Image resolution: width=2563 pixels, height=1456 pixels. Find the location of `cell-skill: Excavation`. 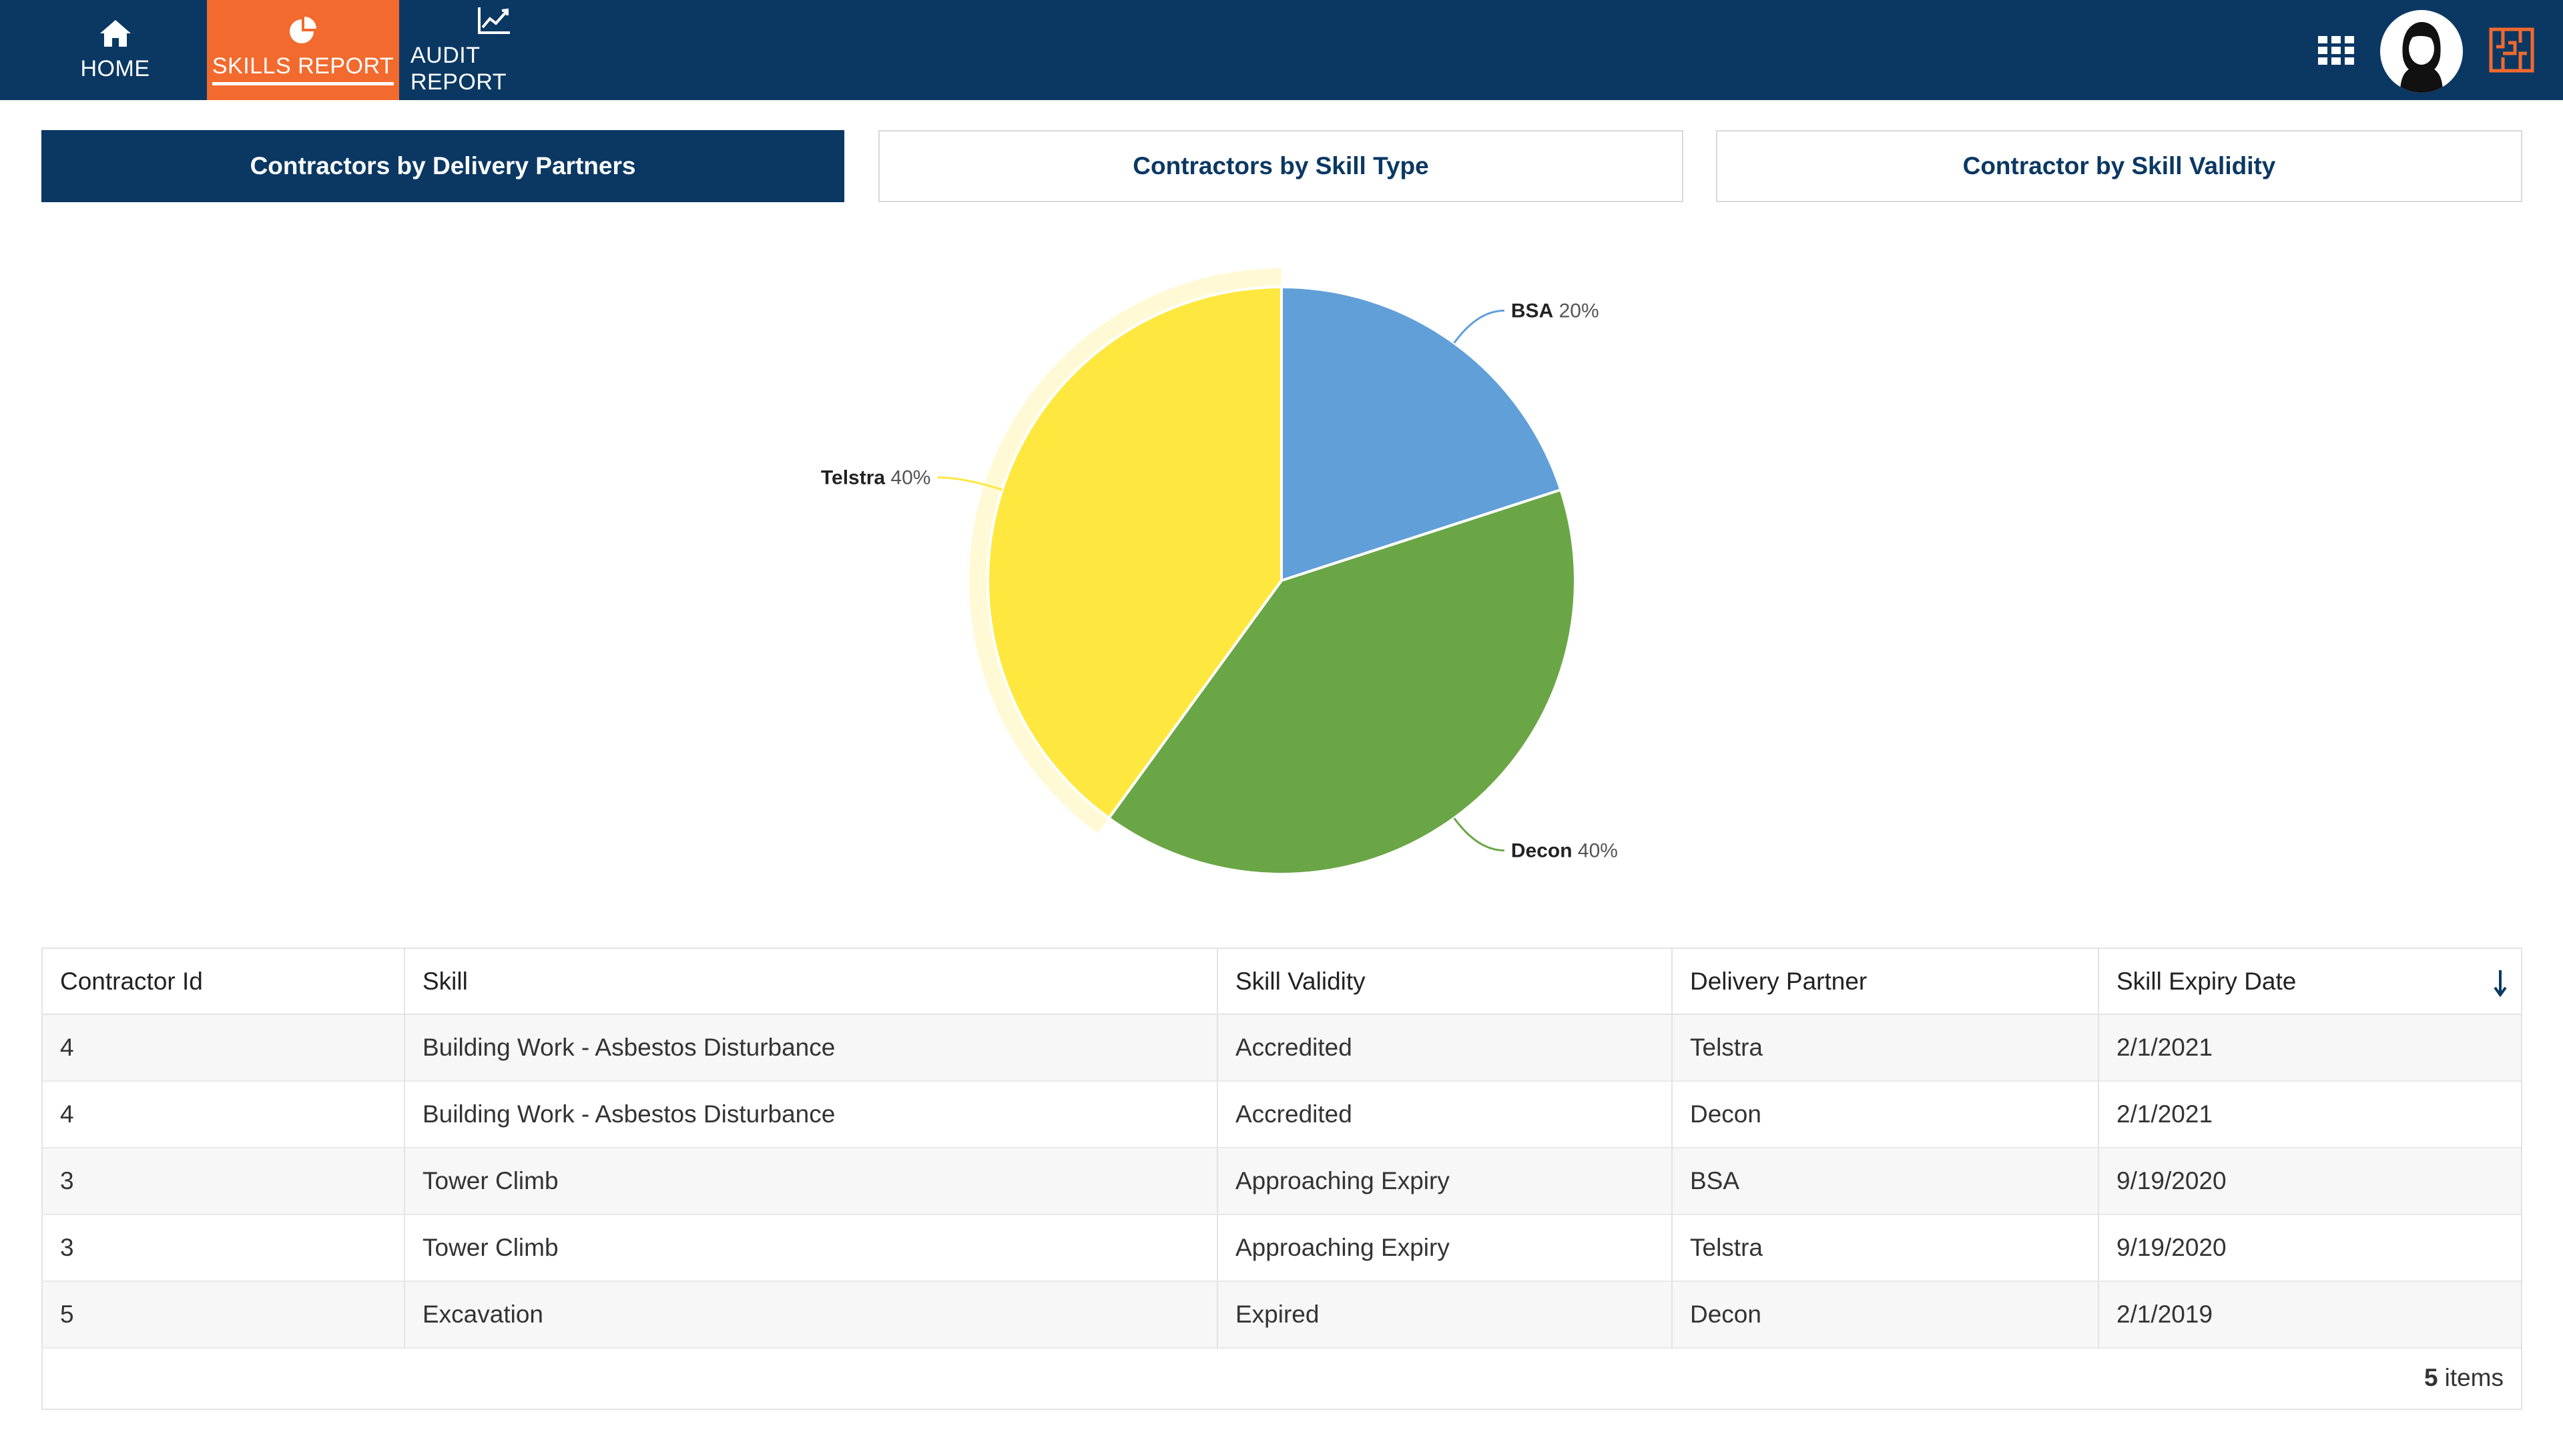

cell-skill: Excavation is located at coordinates (811, 1314).